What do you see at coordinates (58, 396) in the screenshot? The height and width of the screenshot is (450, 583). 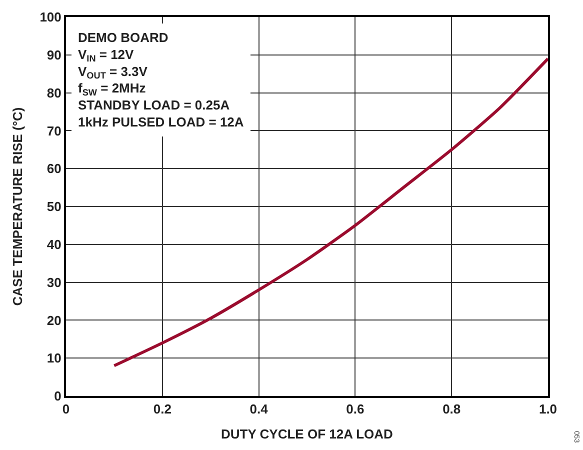 I see `y-tick-label: 0` at bounding box center [58, 396].